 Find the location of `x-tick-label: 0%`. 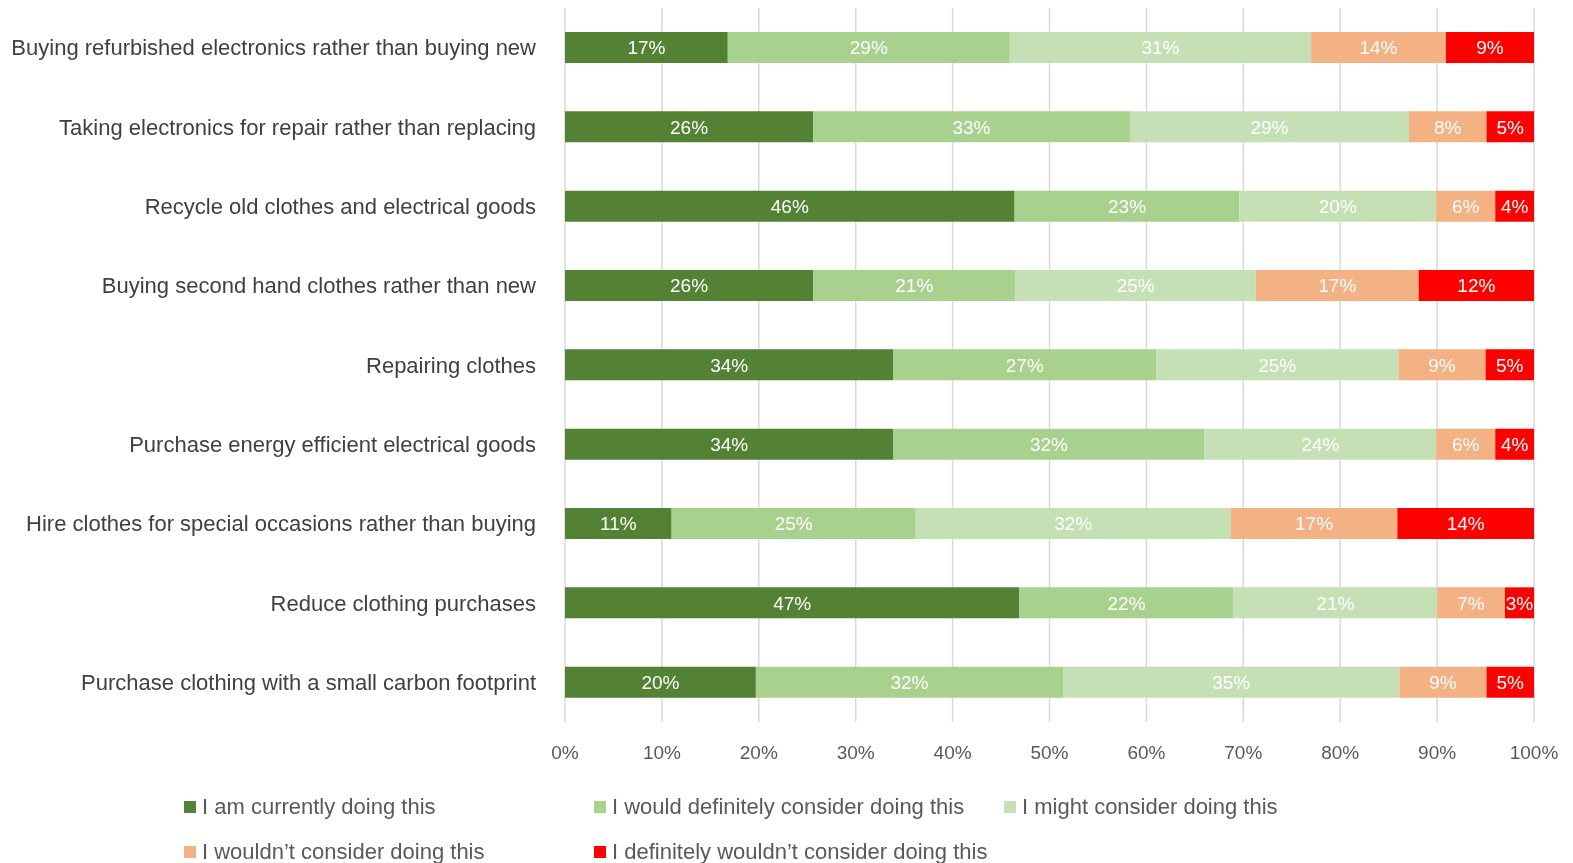

x-tick-label: 0% is located at coordinates (565, 753).